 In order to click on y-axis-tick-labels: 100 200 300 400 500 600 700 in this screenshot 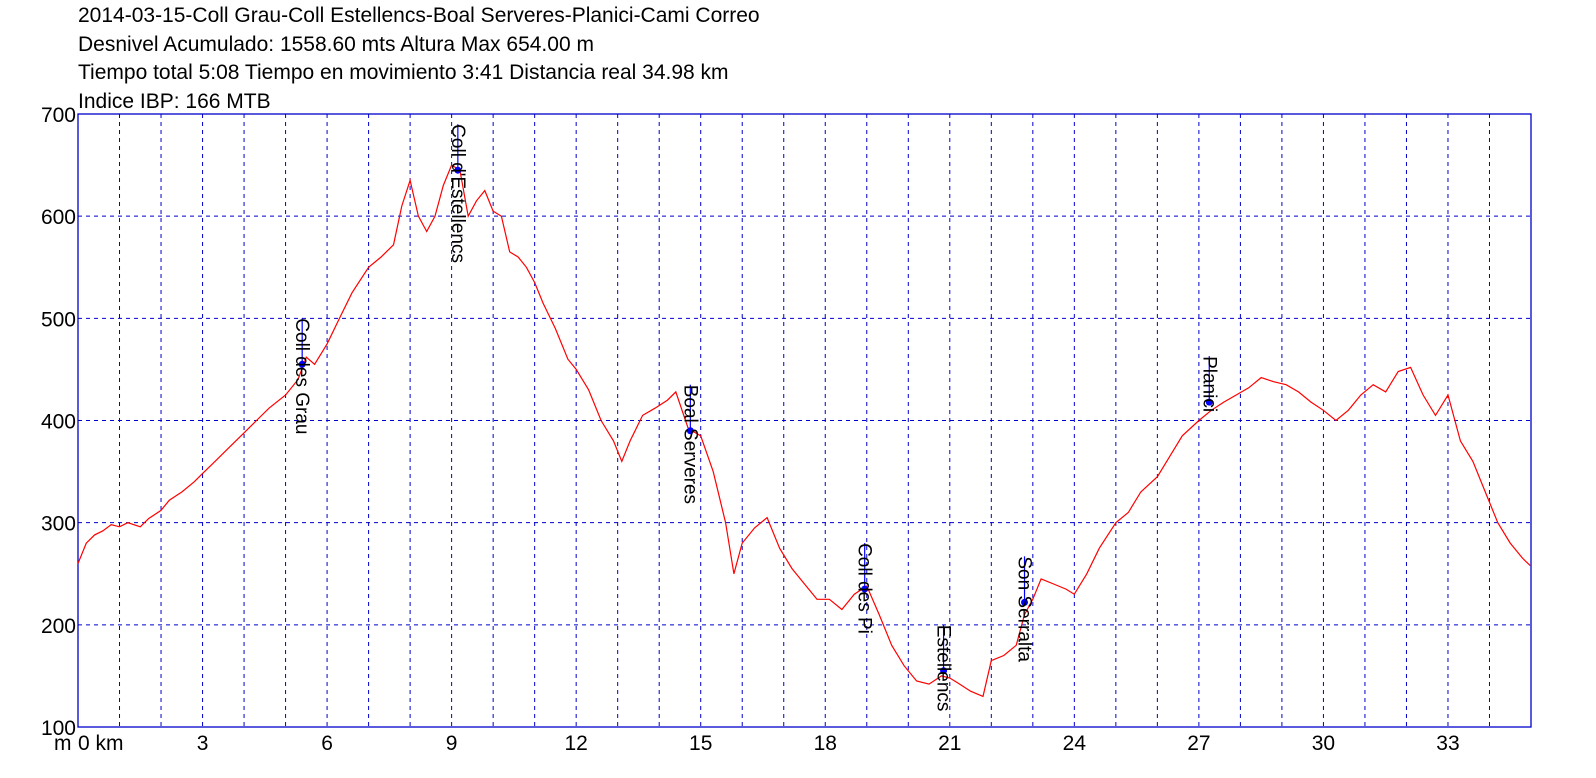, I will do `click(58, 422)`.